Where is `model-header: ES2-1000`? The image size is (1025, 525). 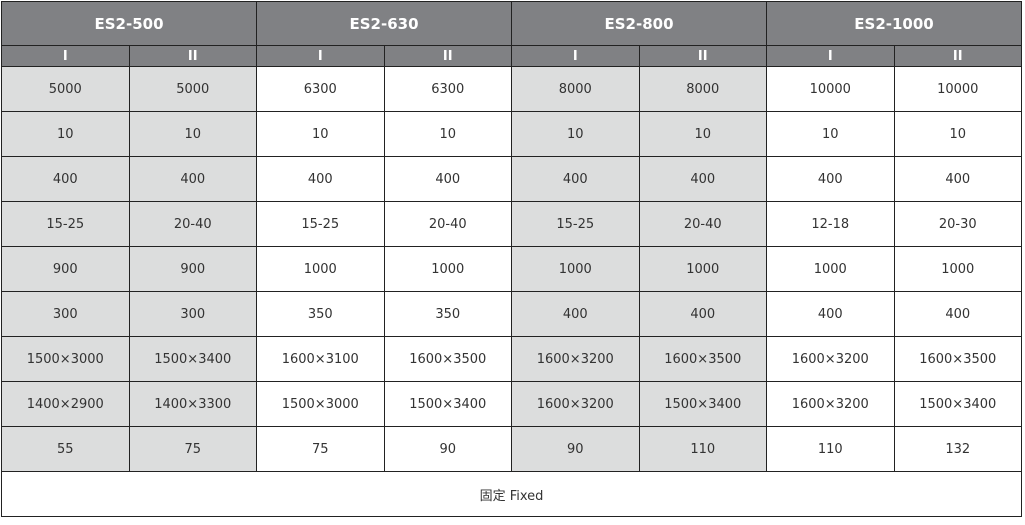 model-header: ES2-1000 is located at coordinates (894, 23).